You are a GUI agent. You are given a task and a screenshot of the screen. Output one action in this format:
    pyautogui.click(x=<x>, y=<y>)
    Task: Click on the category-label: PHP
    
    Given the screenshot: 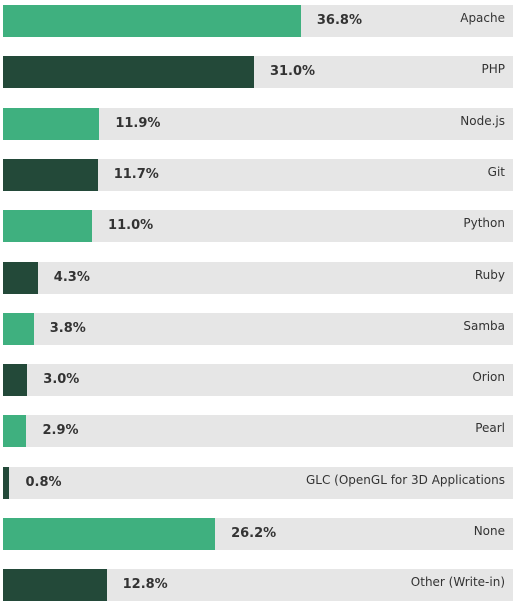 What is the action you would take?
    pyautogui.click(x=493, y=69)
    